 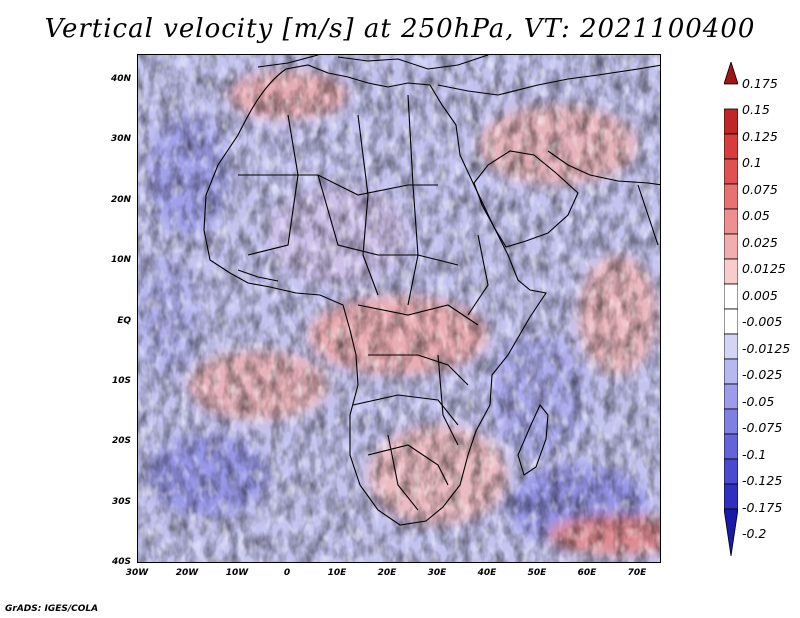 What do you see at coordinates (752, 163) in the screenshot?
I see `colorbar-label: 0.1` at bounding box center [752, 163].